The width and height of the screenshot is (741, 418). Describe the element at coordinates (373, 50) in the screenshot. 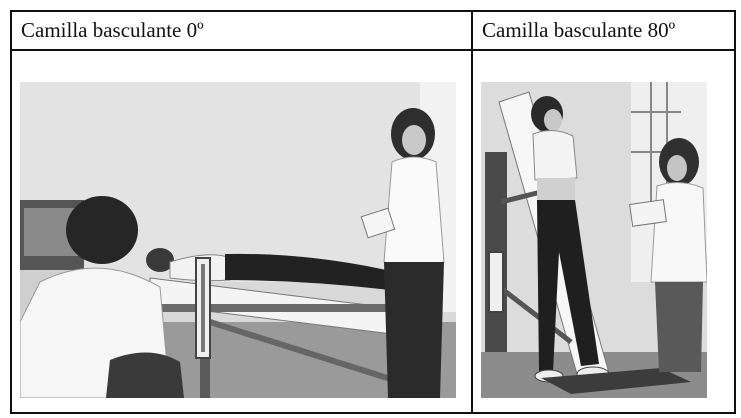

I see `table-header-divider` at that location.